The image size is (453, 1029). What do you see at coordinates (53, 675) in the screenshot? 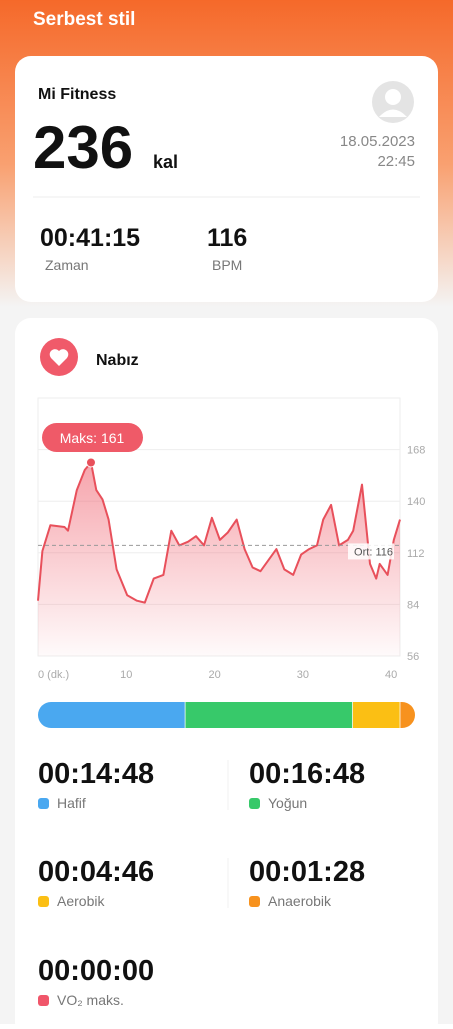
I see `x-tick-label: 0 (dk.)` at bounding box center [53, 675].